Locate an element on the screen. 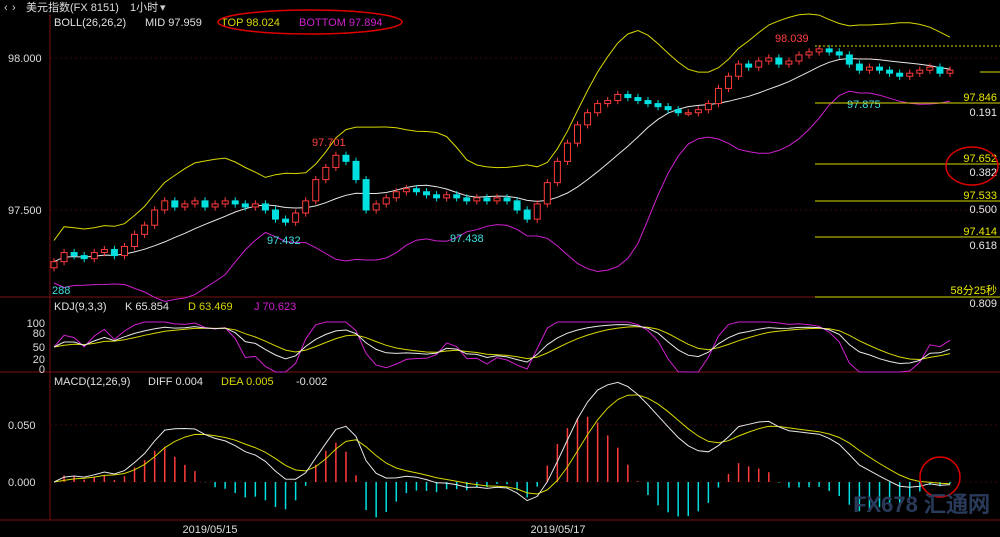  kdj-j: J 70.623 is located at coordinates (275, 307).